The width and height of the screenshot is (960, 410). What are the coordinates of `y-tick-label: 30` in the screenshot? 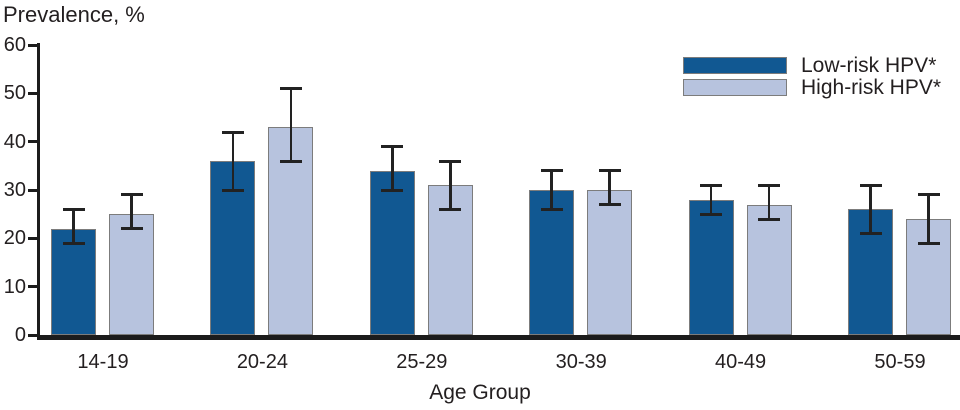 It's located at (14, 190).